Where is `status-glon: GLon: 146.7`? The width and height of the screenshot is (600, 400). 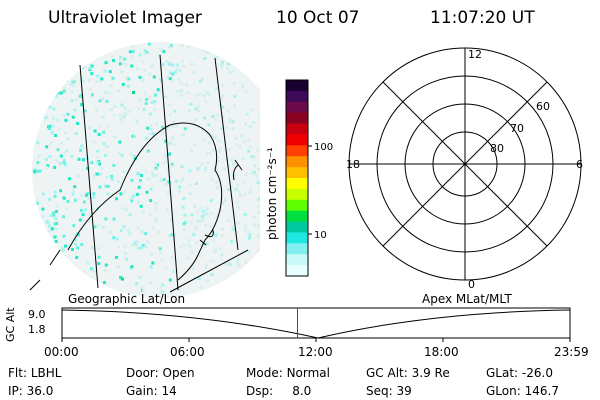 status-glon: GLon: 146.7 is located at coordinates (522, 391).